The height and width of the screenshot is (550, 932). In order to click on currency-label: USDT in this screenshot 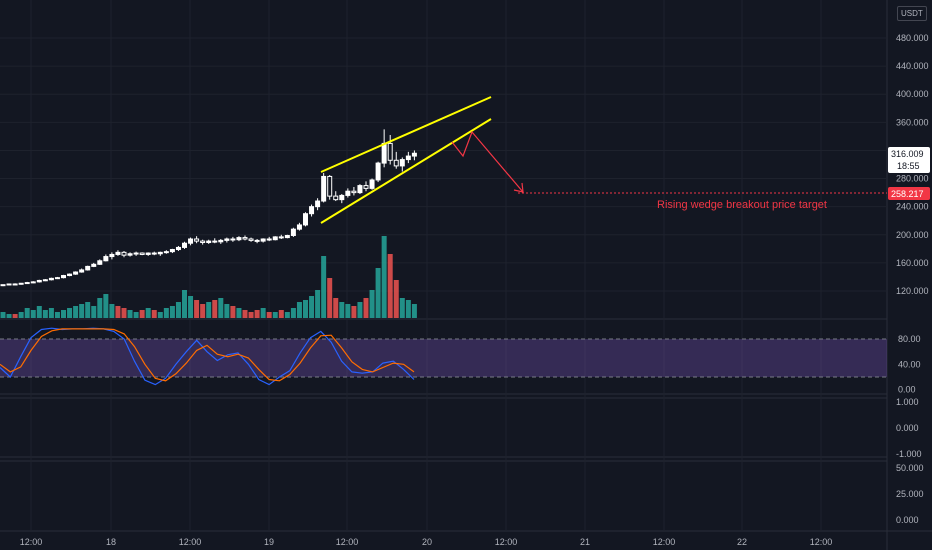, I will do `click(912, 13)`.